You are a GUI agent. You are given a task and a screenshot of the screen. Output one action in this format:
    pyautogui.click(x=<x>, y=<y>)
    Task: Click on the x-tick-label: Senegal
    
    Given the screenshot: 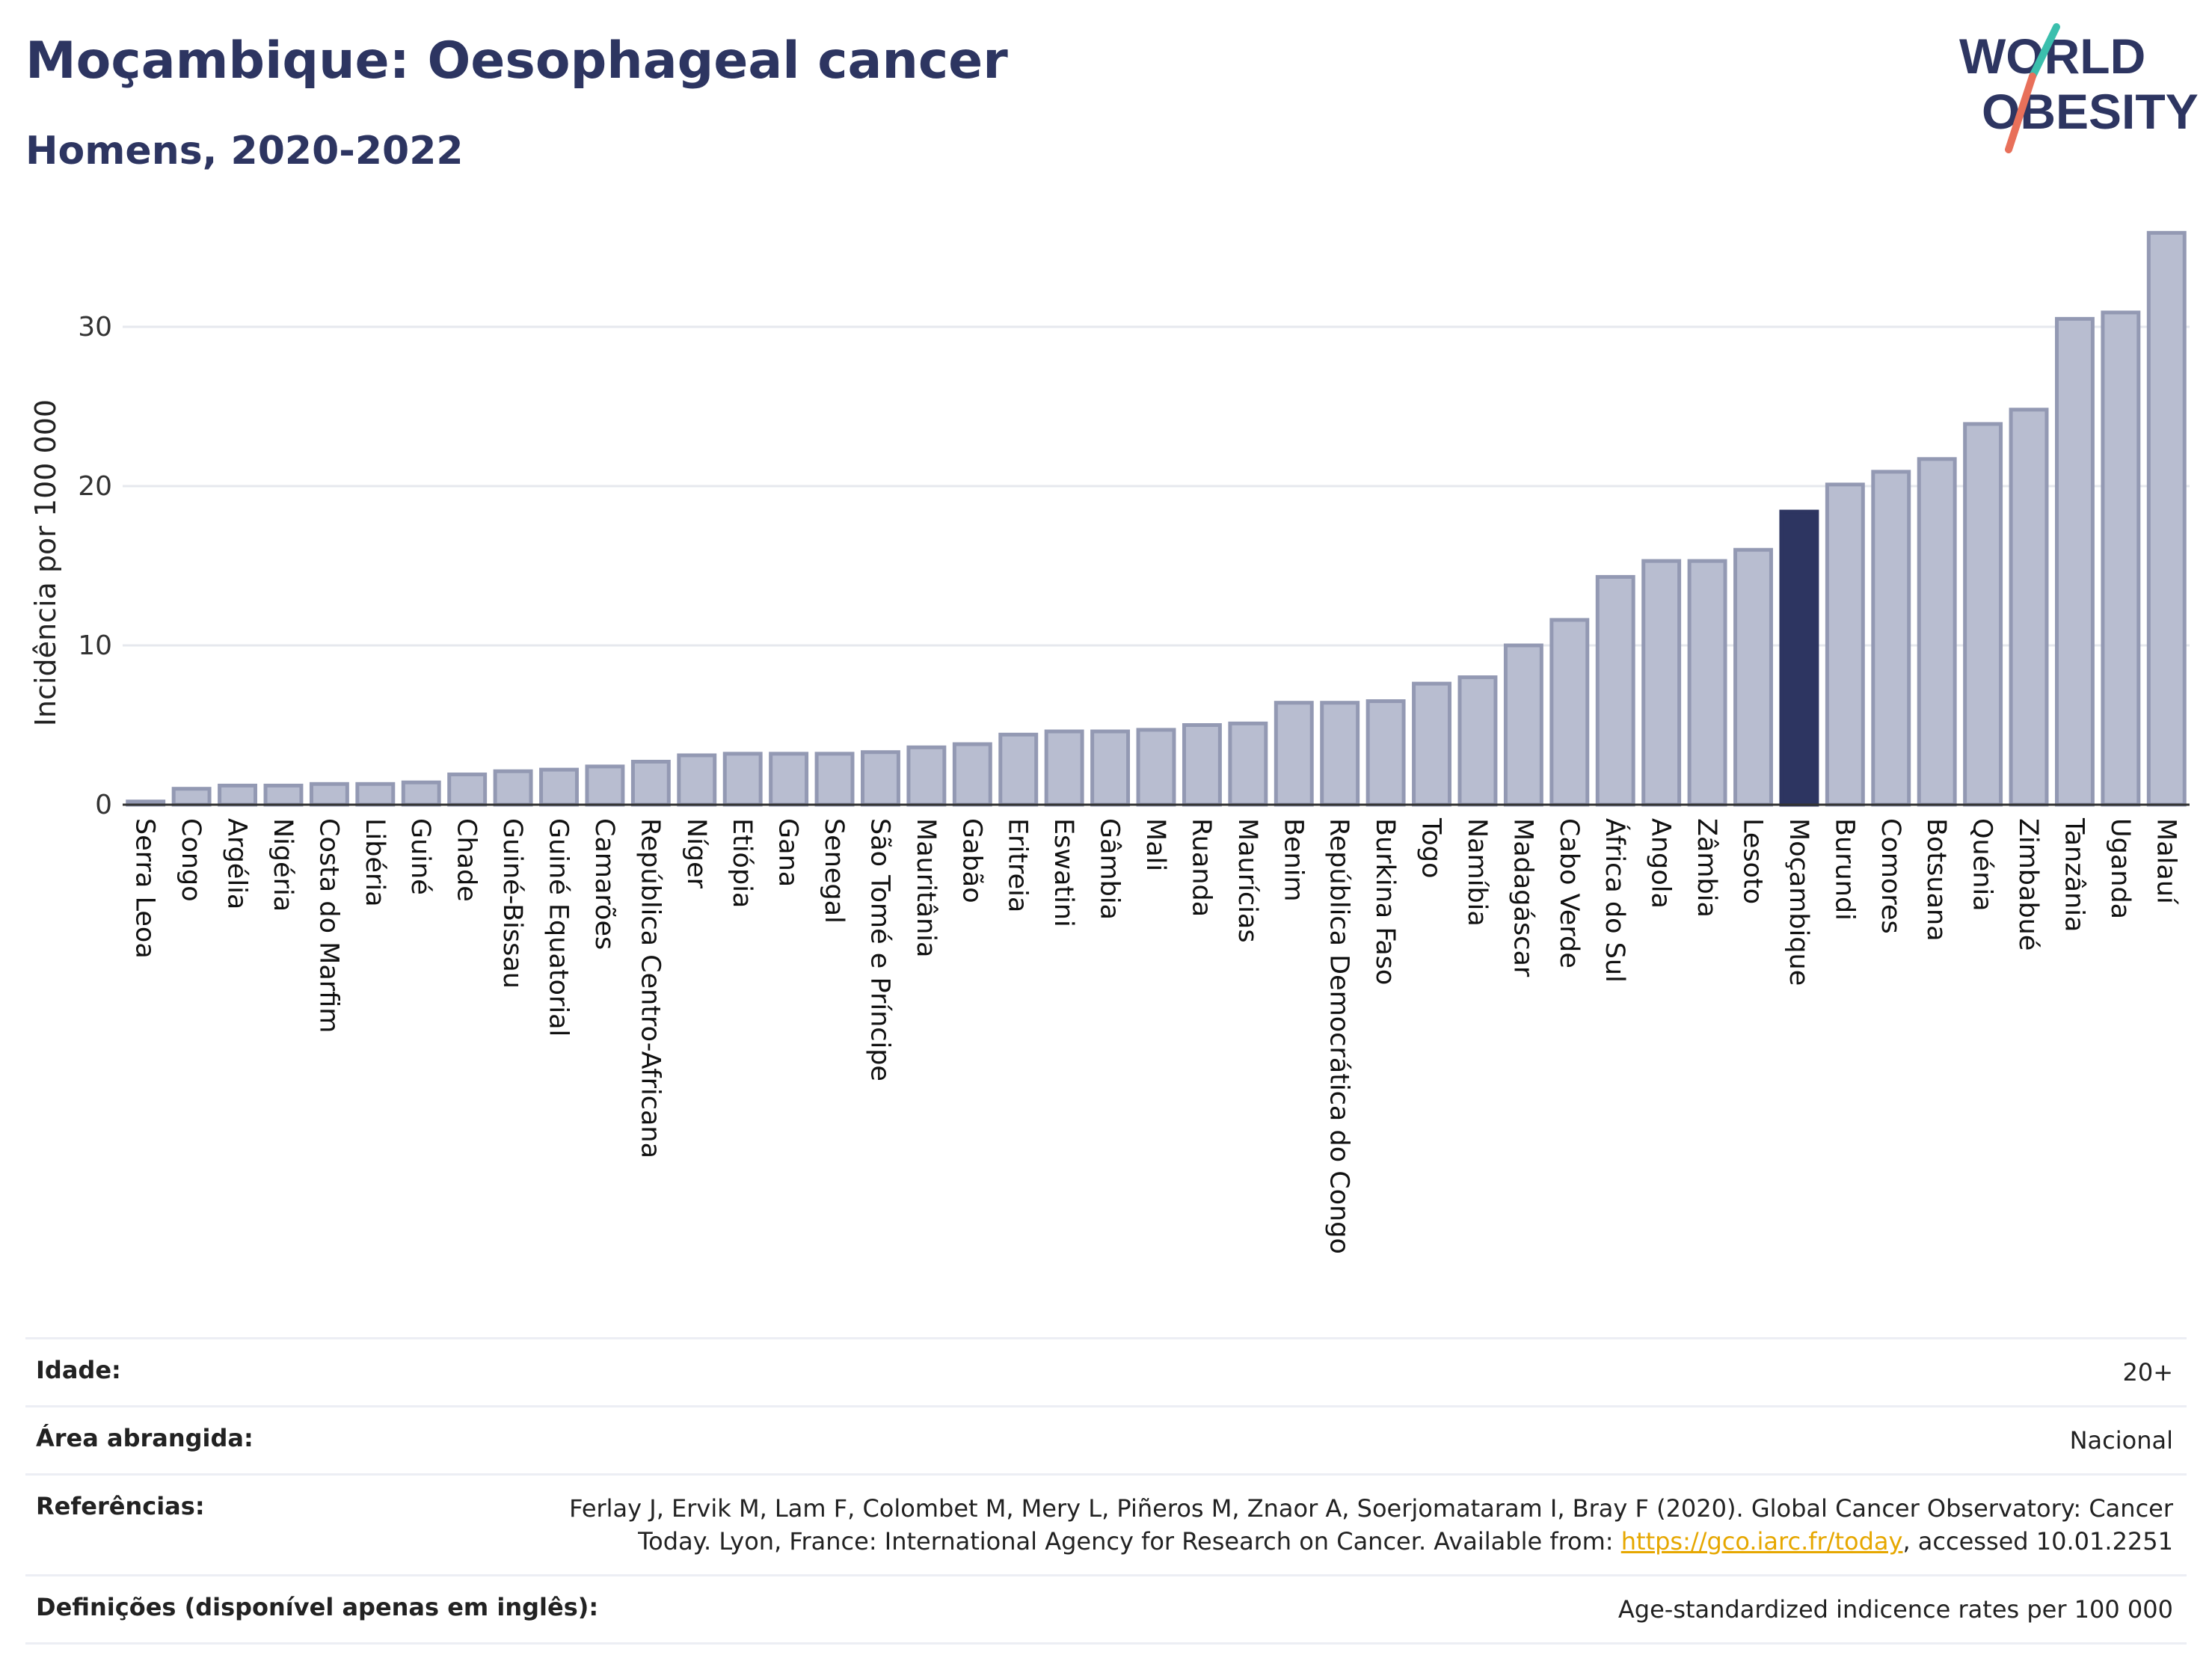 What is the action you would take?
    pyautogui.click(x=834, y=871)
    